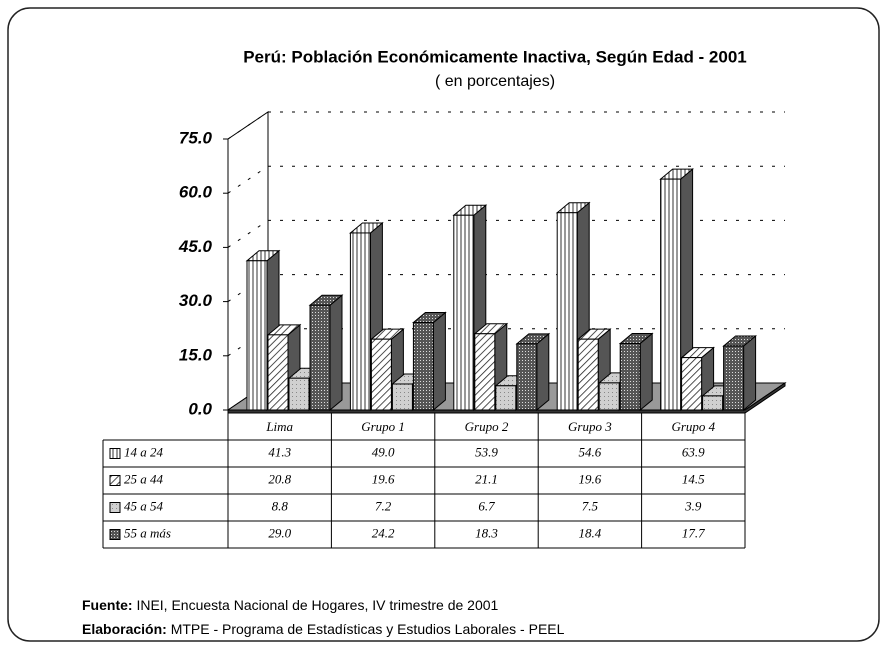 Image resolution: width=887 pixels, height=648 pixels. I want to click on table-cell: 53.9, so click(486, 451).